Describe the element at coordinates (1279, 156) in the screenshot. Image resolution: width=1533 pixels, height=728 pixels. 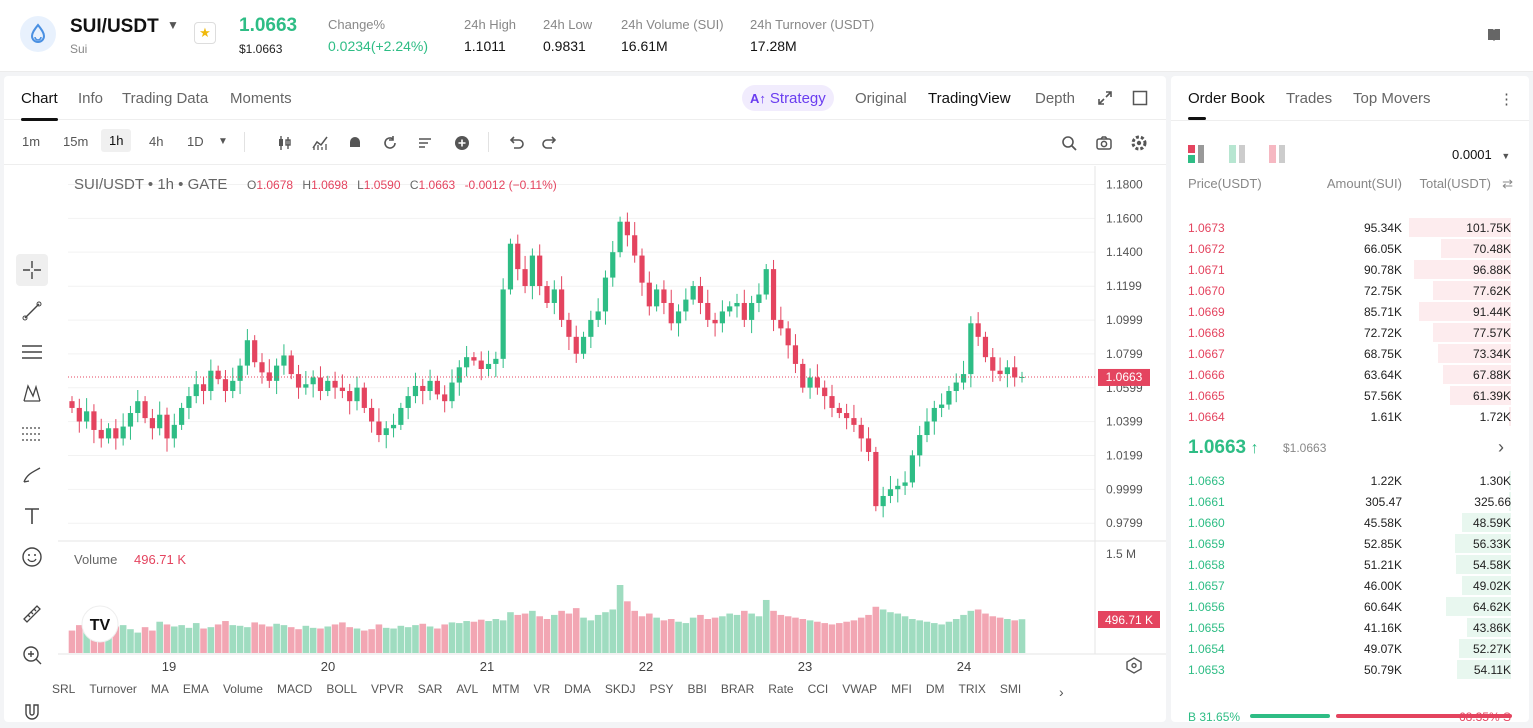
I see `view-asks-icon` at that location.